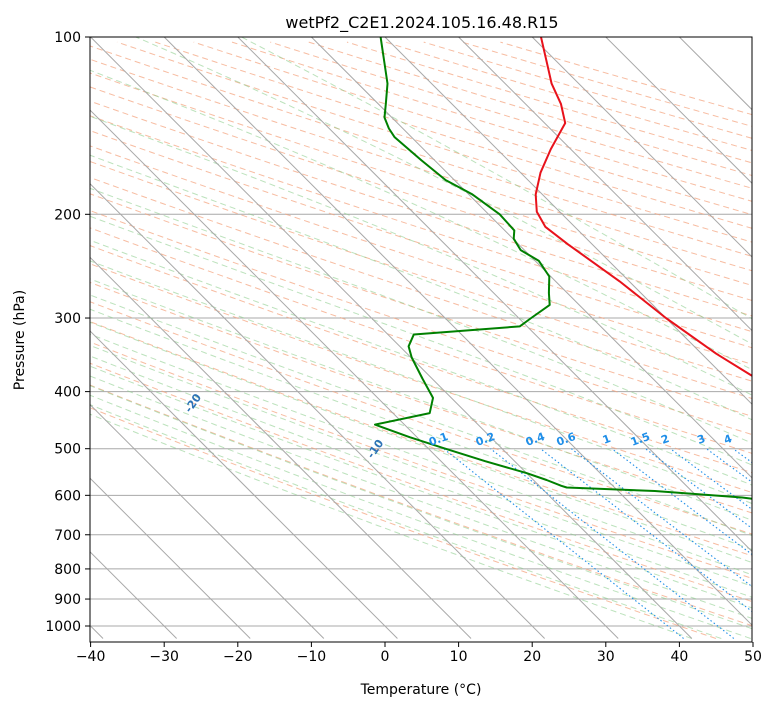 This screenshot has height=712, width=775. I want to click on x-tick-label: 10, so click(459, 657).